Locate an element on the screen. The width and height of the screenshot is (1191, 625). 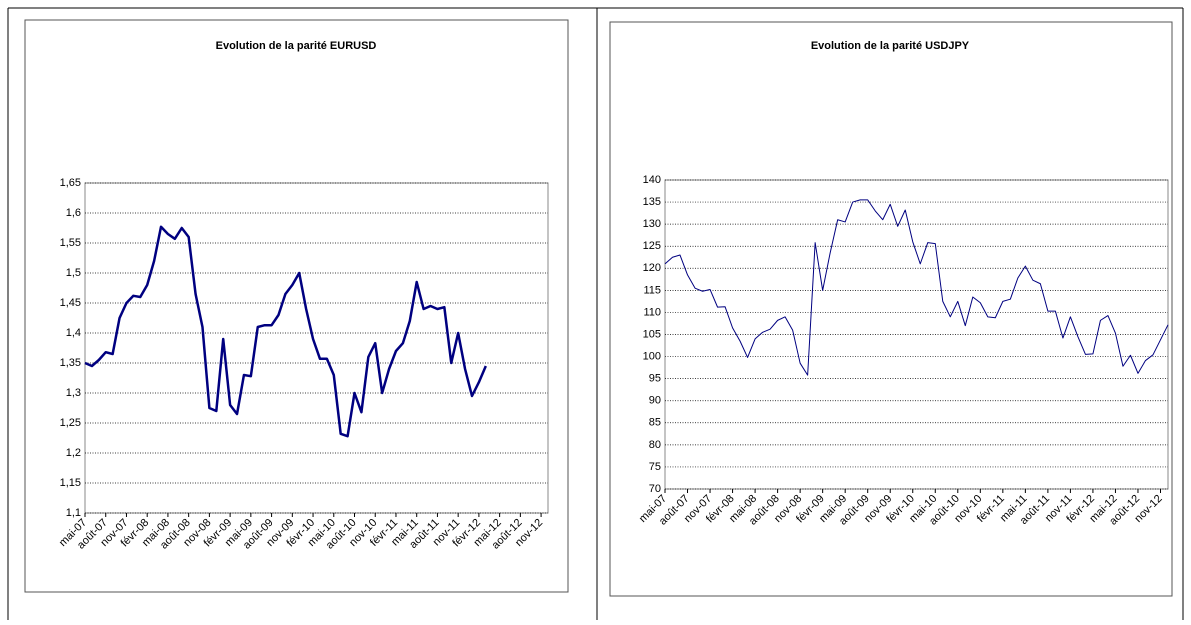
y-tick-label: 1,65 is located at coordinates (70, 183).